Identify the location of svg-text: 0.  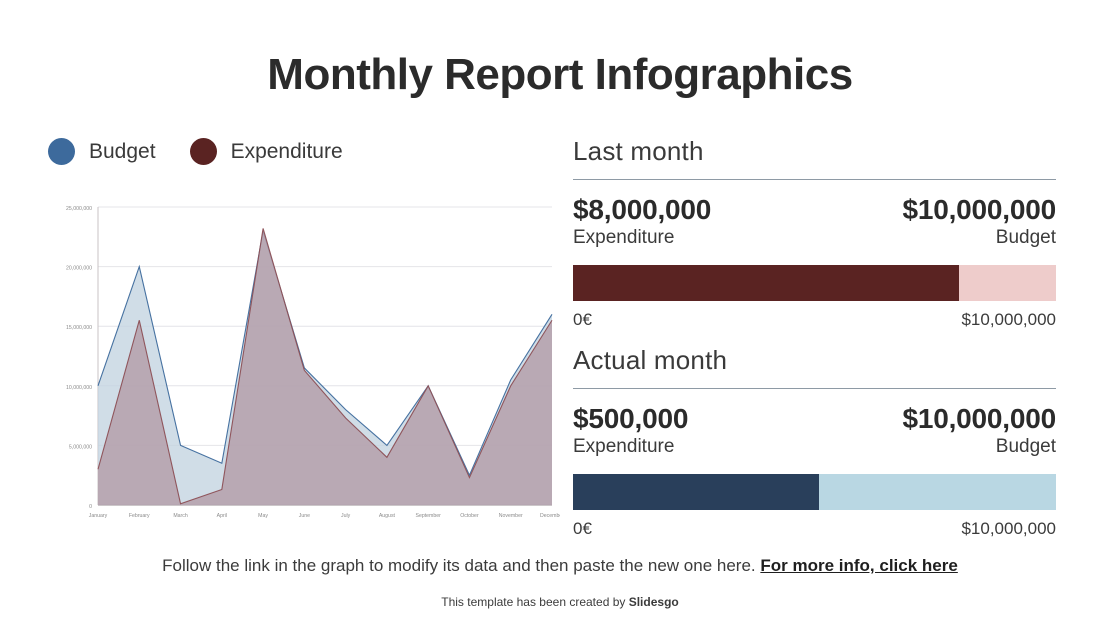
(90, 507).